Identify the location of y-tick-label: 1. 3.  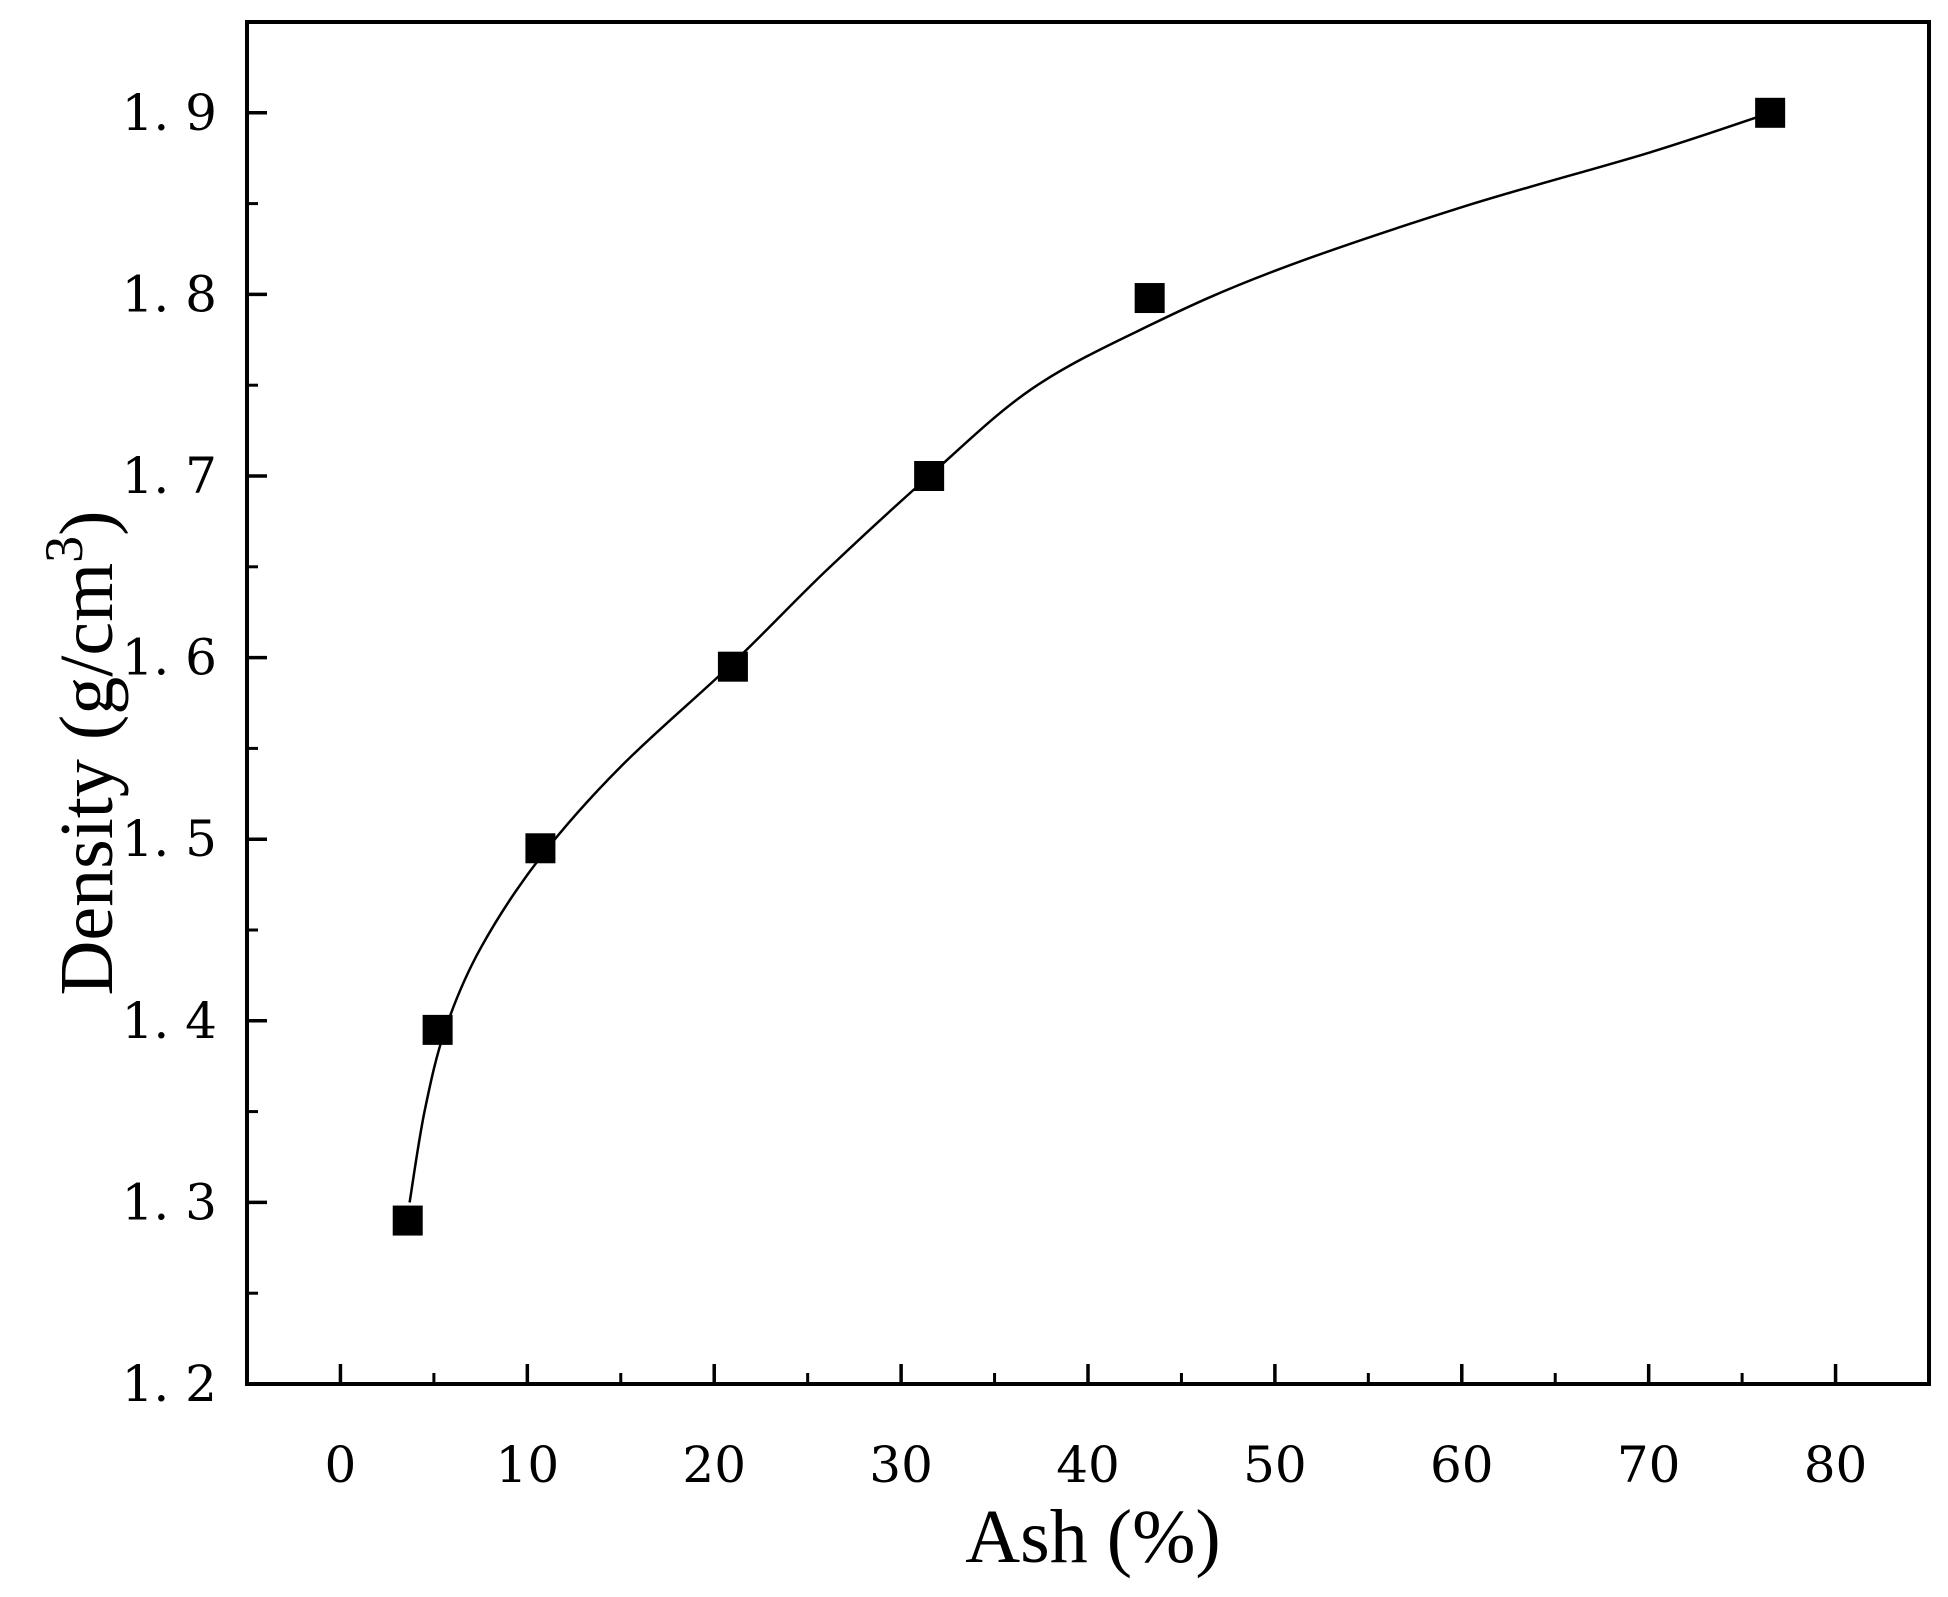
(169, 1202).